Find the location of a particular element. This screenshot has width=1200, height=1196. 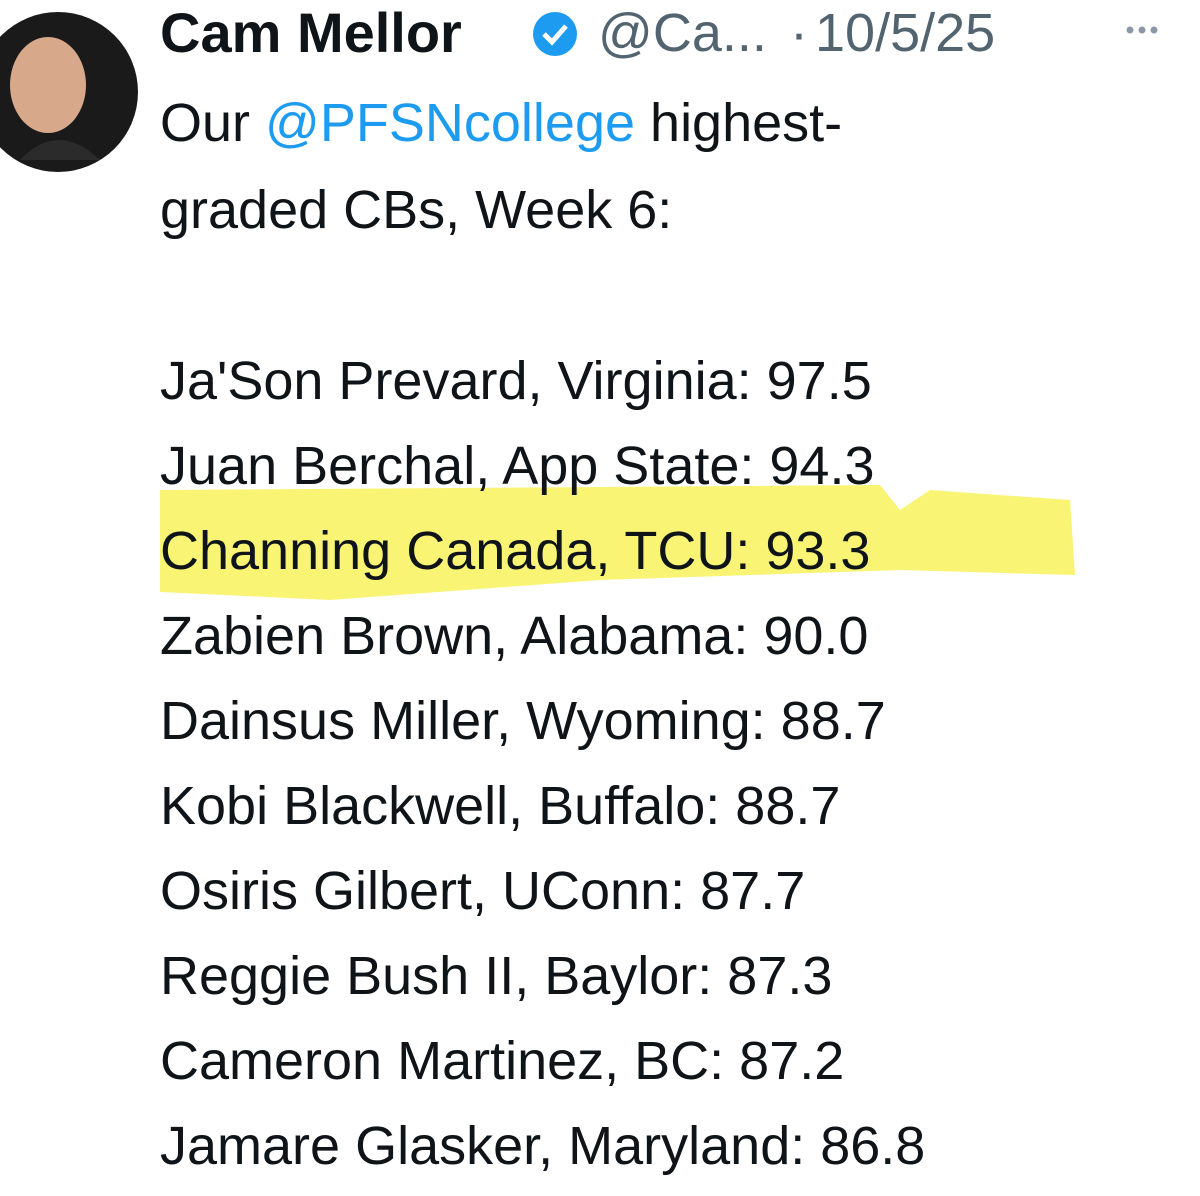

list-row: Jamare Glasker, Maryland: 86.8 is located at coordinates (543, 1146).